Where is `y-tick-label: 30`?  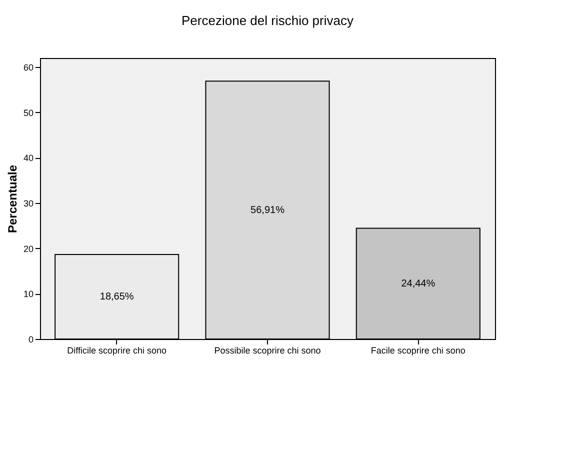 y-tick-label: 30 is located at coordinates (28, 203).